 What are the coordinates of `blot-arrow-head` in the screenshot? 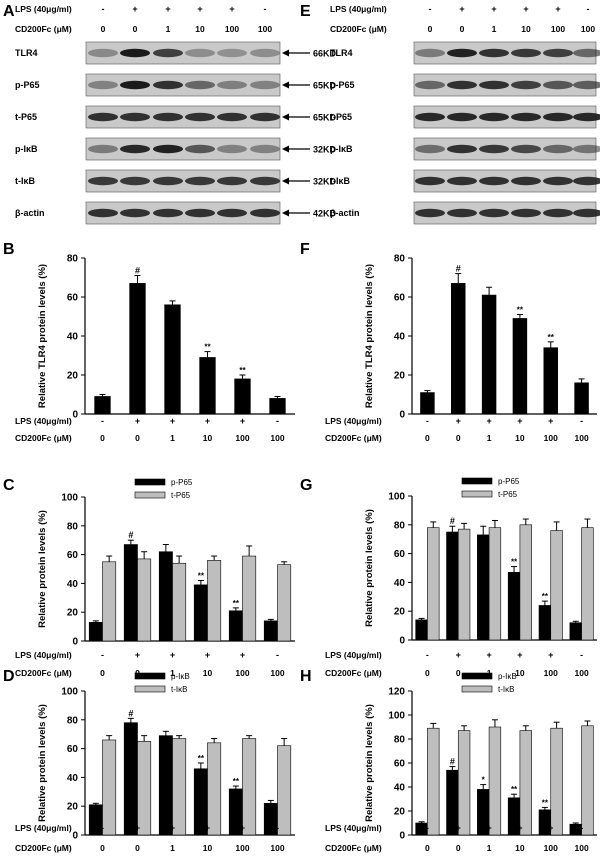 It's located at (285, 149).